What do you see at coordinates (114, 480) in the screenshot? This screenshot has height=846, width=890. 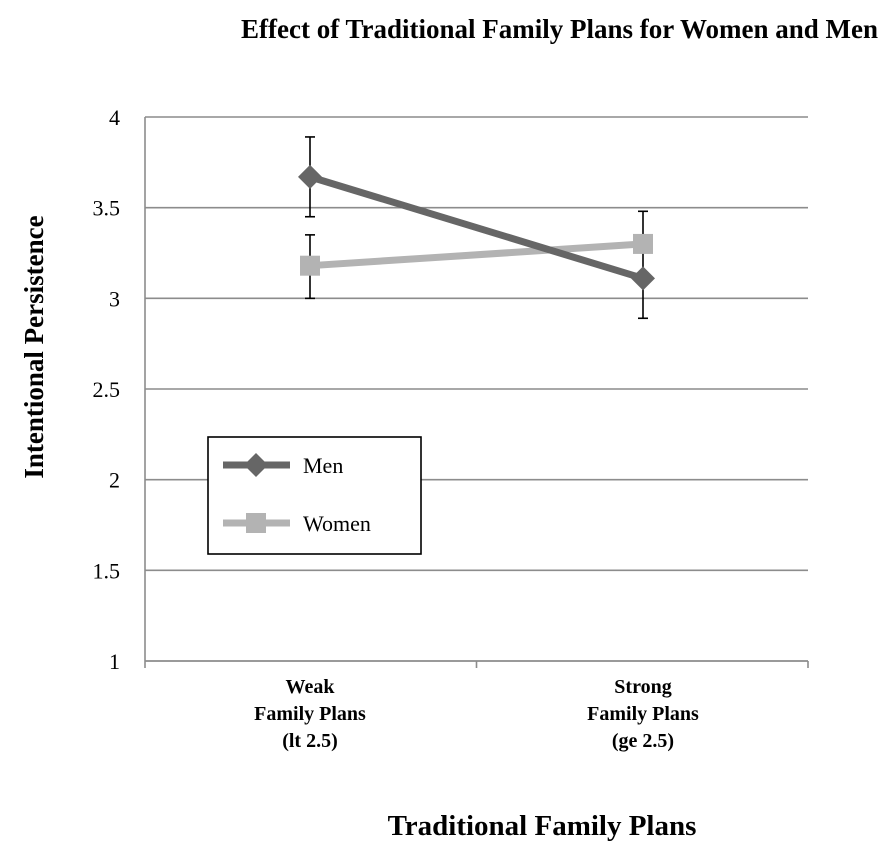 I see `y-tick-label: 2` at bounding box center [114, 480].